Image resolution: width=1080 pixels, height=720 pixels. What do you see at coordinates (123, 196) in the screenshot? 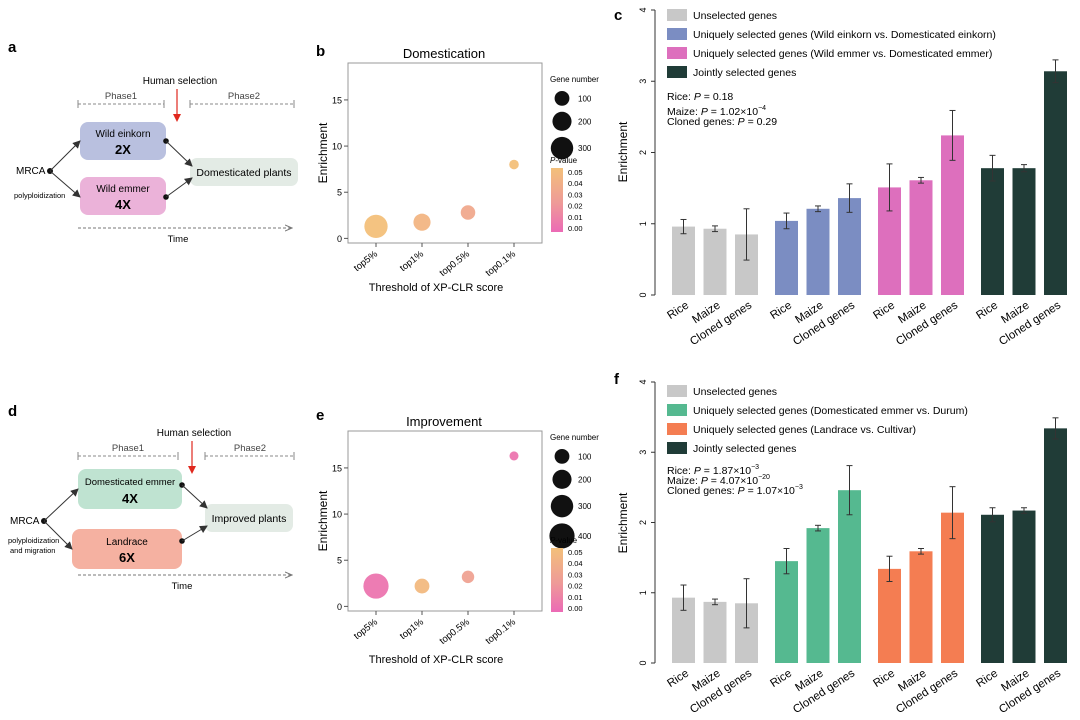
I see `wild-emmer-box` at bounding box center [123, 196].